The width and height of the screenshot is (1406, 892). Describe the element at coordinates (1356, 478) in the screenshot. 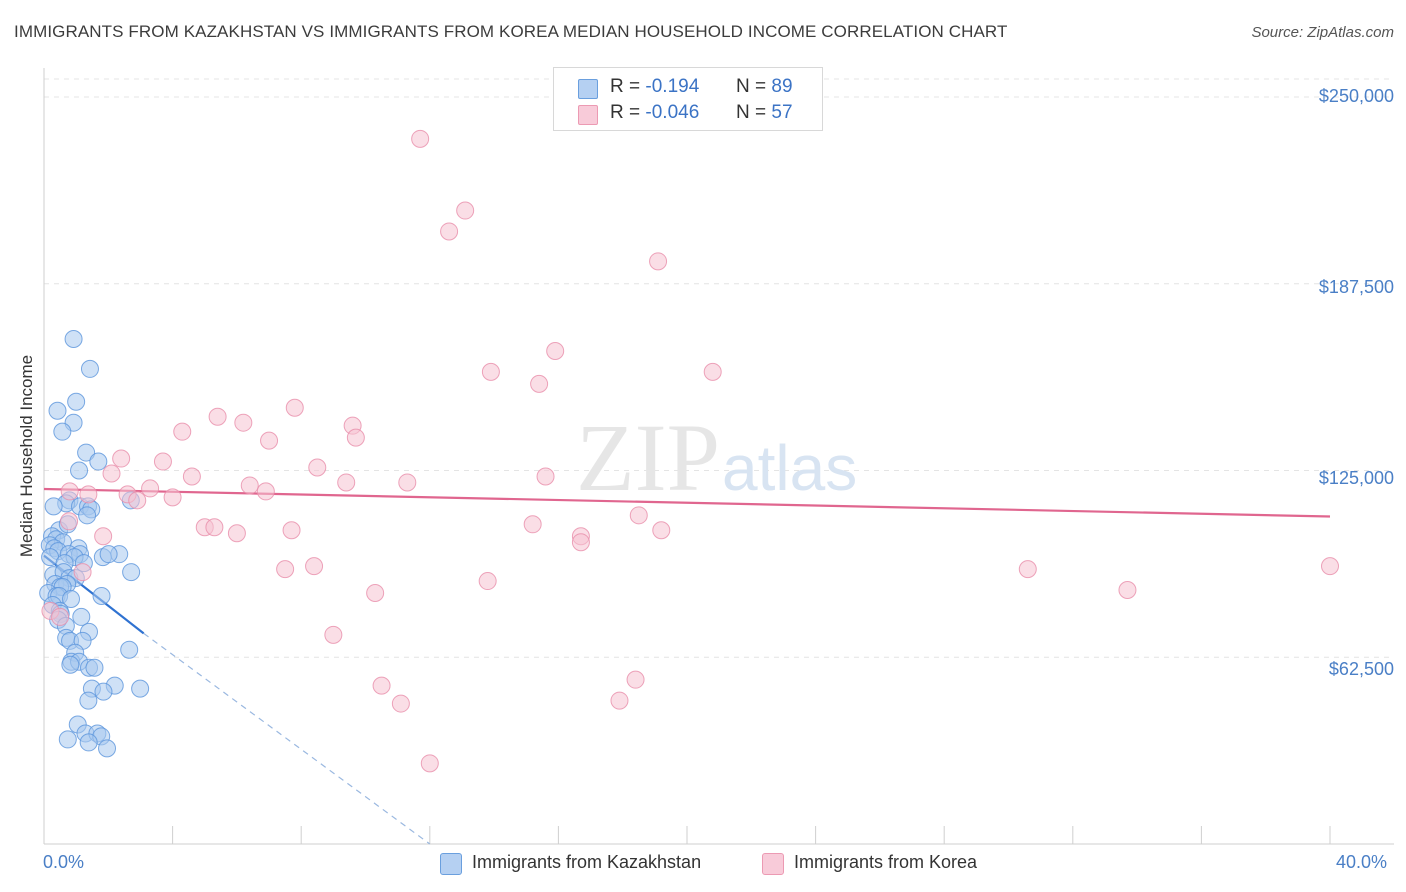

I see `y-tick-label: $125,000` at that location.